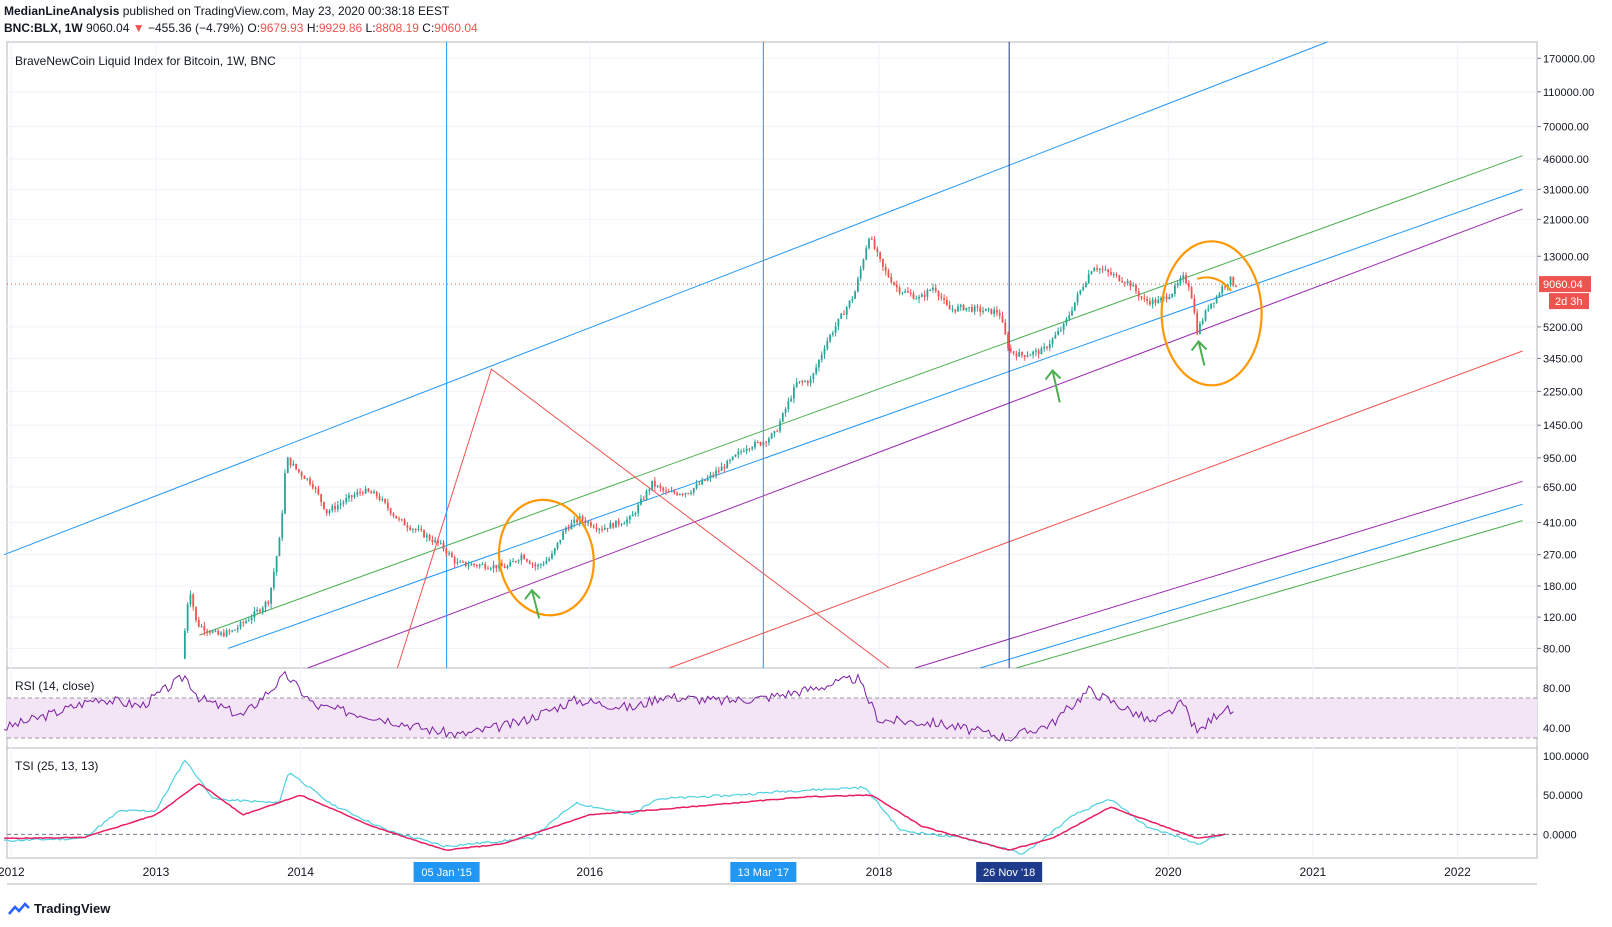  I want to click on rsi-tick-label: 40.00, so click(1557, 729).